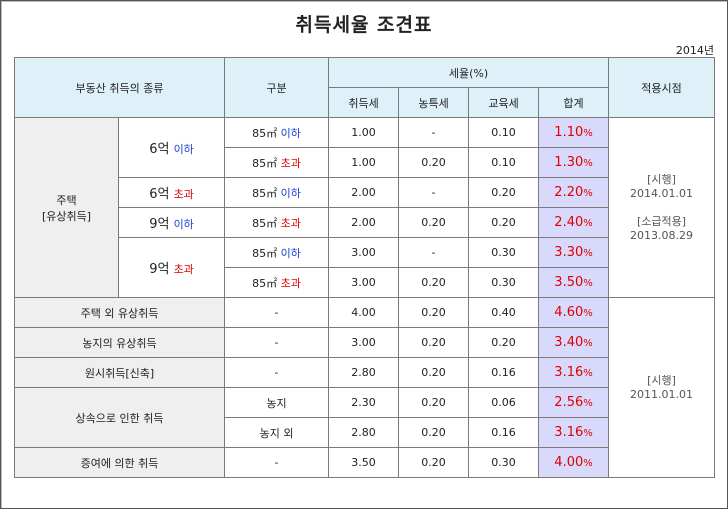  Describe the element at coordinates (119, 342) in the screenshot. I see `row-label: 농지의 유상취득` at that location.